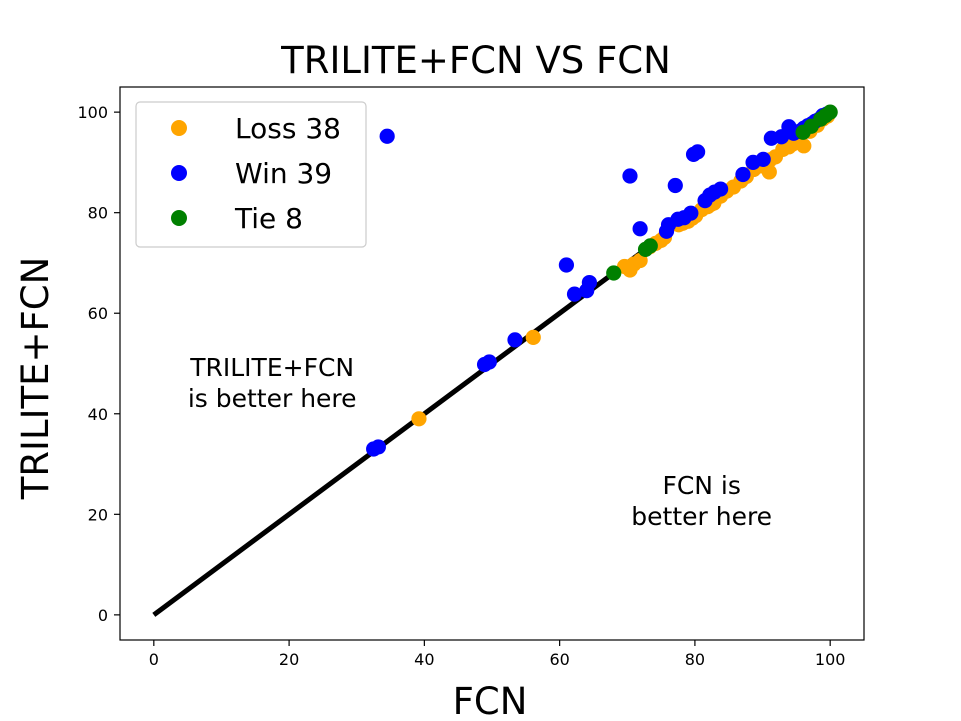 This screenshot has width=961, height=721. Describe the element at coordinates (103, 615) in the screenshot. I see `y-tick-label: 0` at that location.